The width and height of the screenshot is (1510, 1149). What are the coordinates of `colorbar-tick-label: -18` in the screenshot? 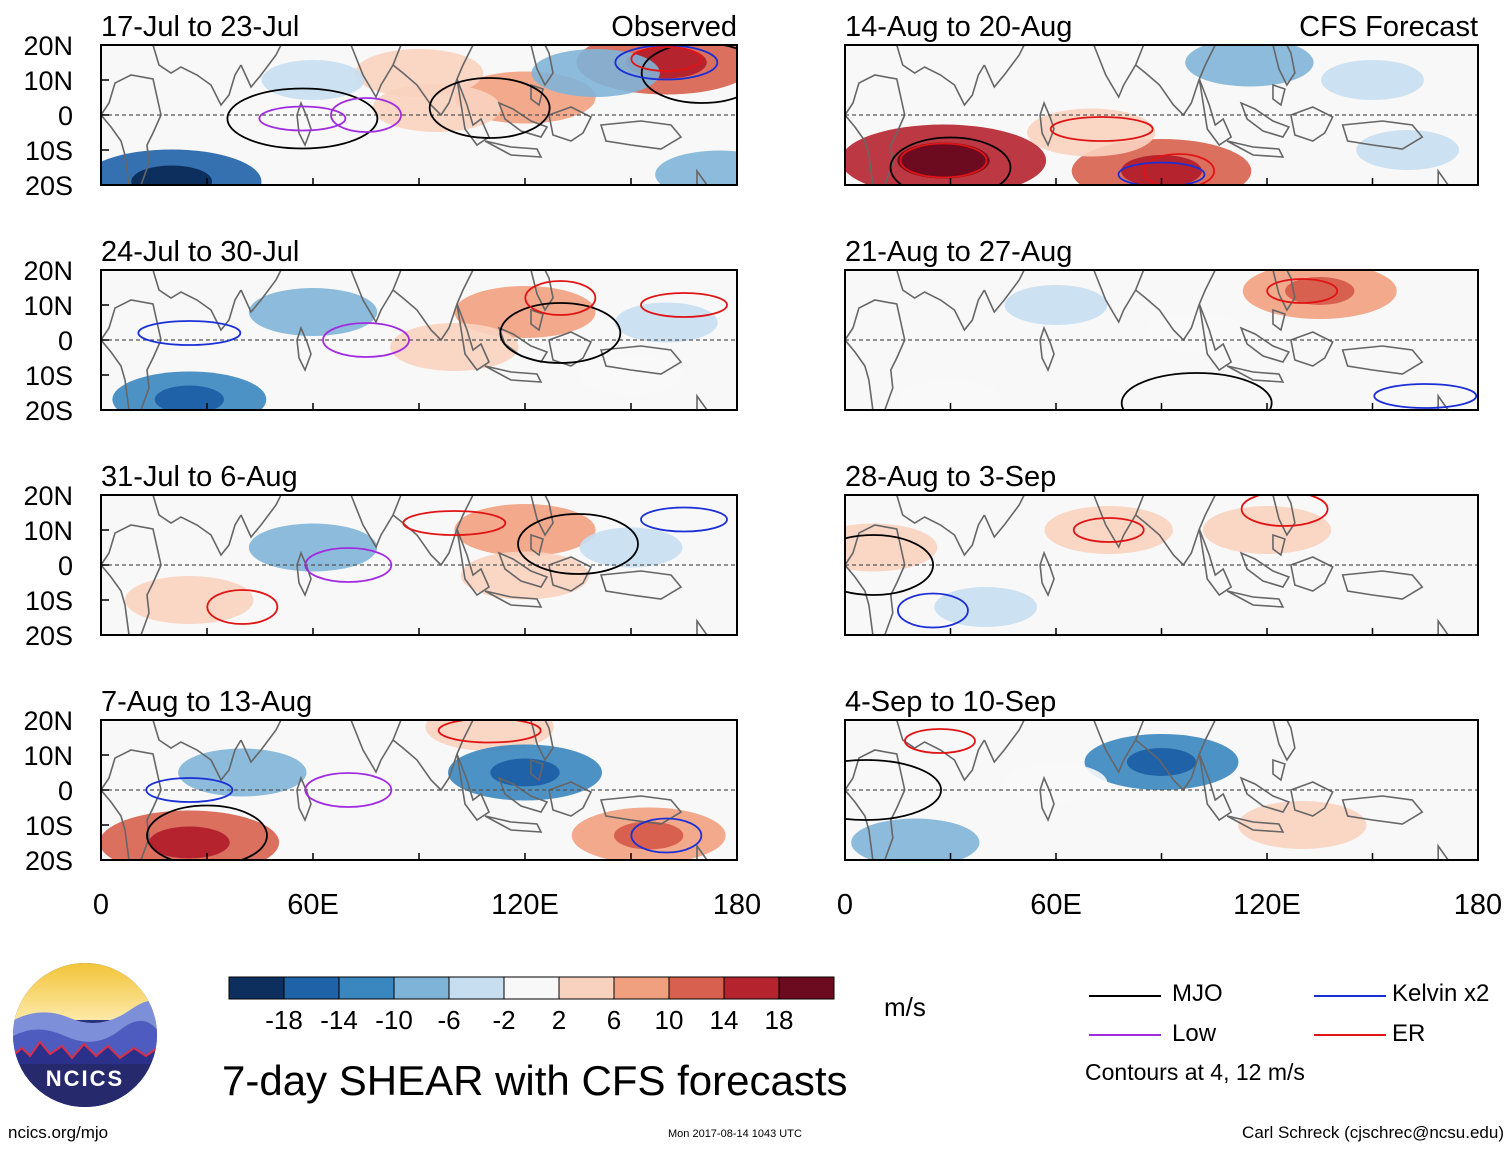 It's located at (284, 1020).